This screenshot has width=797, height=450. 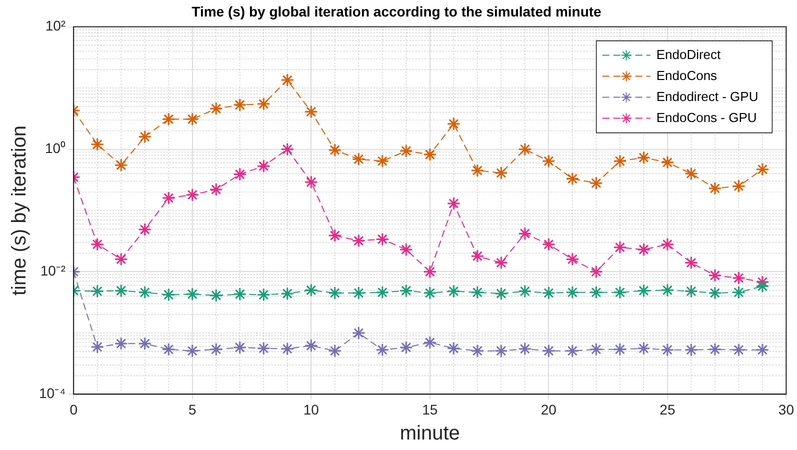 What do you see at coordinates (668, 409) in the screenshot?
I see `x-tick-label: 25` at bounding box center [668, 409].